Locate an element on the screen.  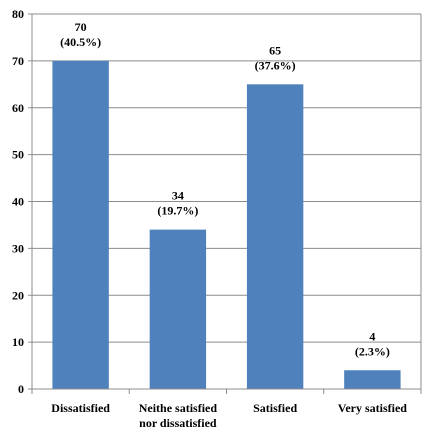
x-tick-label: Satisfied is located at coordinates (275, 408).